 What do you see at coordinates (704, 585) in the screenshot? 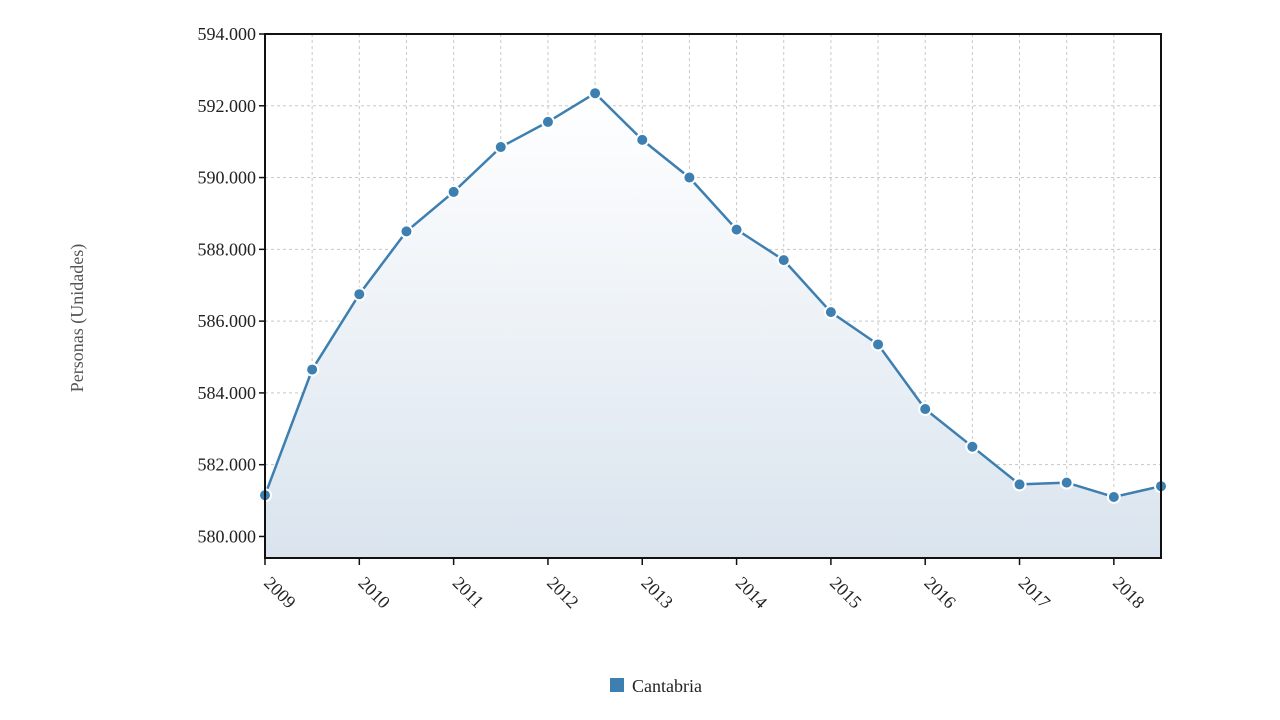
I see `x-axis-ticks: 2009 2010 2011 2012 2013 2014 2015 2016 2017 2018` at bounding box center [704, 585].